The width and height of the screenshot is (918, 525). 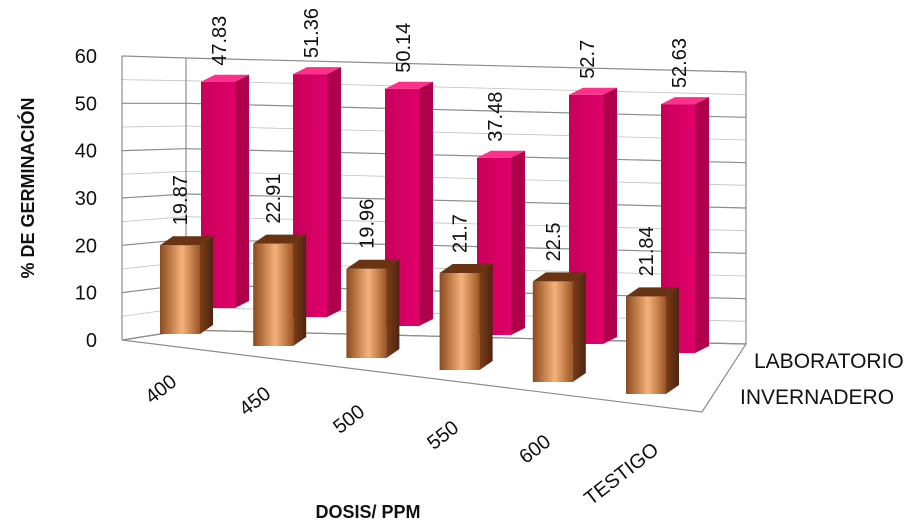 What do you see at coordinates (367, 224) in the screenshot?
I see `value-label-invernadero: 19.96` at bounding box center [367, 224].